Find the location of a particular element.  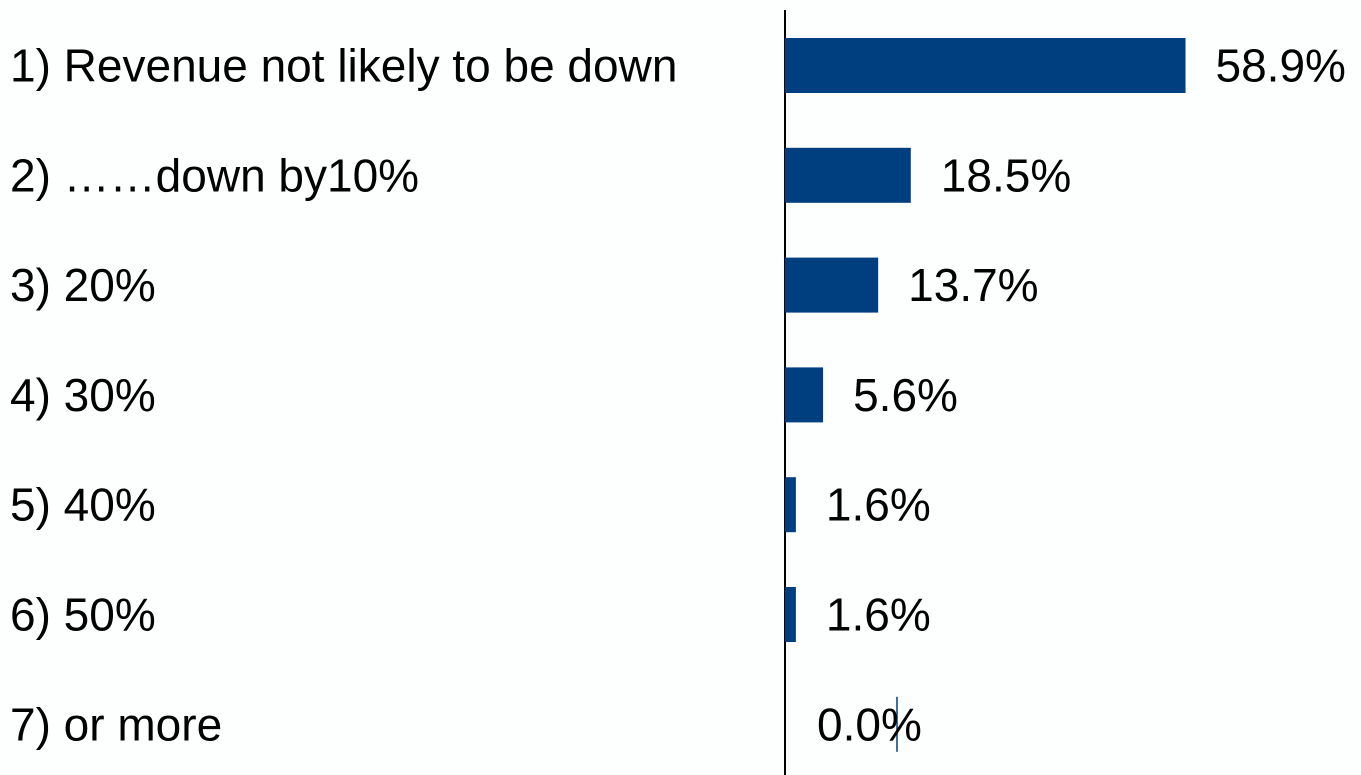

value-label: 18.5% is located at coordinates (1006, 175).